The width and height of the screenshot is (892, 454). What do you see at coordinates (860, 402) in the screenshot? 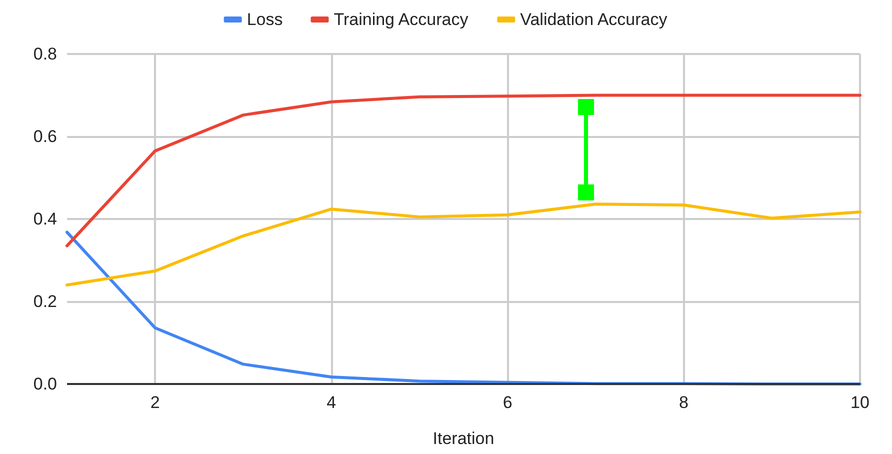
I see `x-tick-label: 10` at bounding box center [860, 402].